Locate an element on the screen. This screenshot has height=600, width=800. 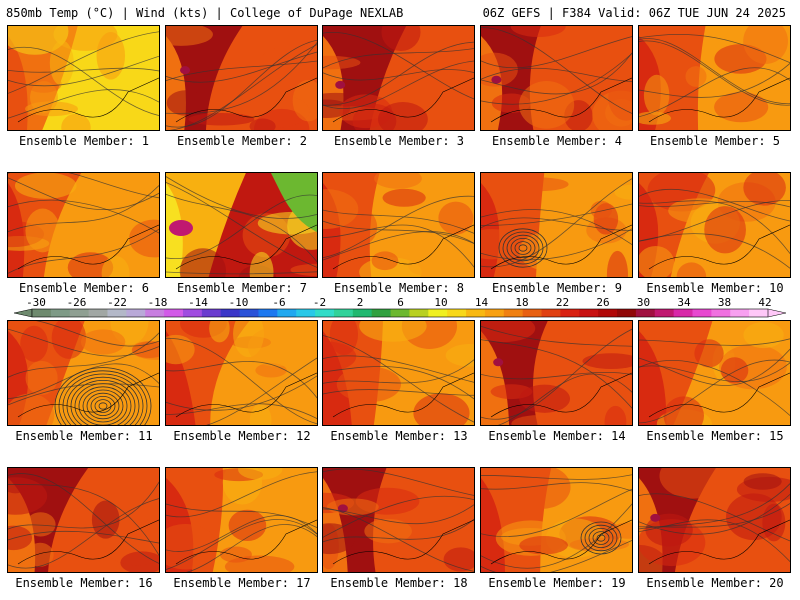
ensemble-member-label: Ensemble Member: 5 is located at coordinates (715, 141).